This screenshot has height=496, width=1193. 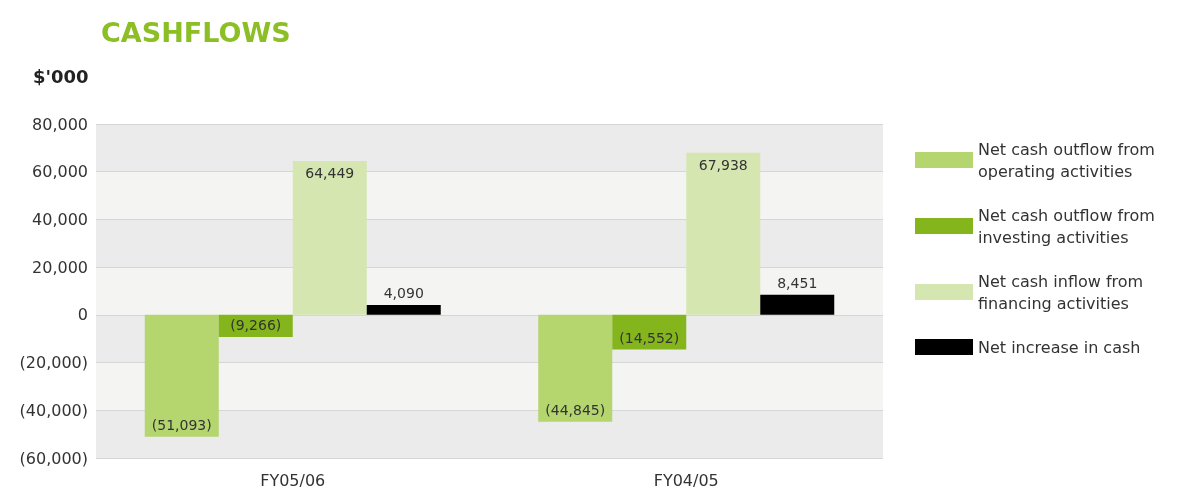 I want to click on x-tick-label: FY05/06, so click(x=293, y=480).